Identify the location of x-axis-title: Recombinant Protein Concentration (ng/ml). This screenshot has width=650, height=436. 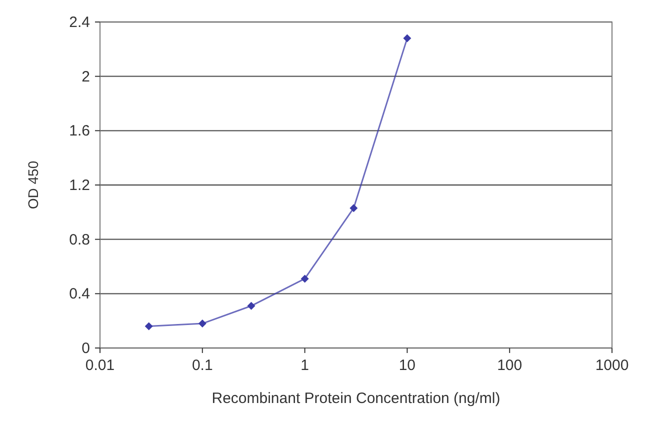
(356, 398).